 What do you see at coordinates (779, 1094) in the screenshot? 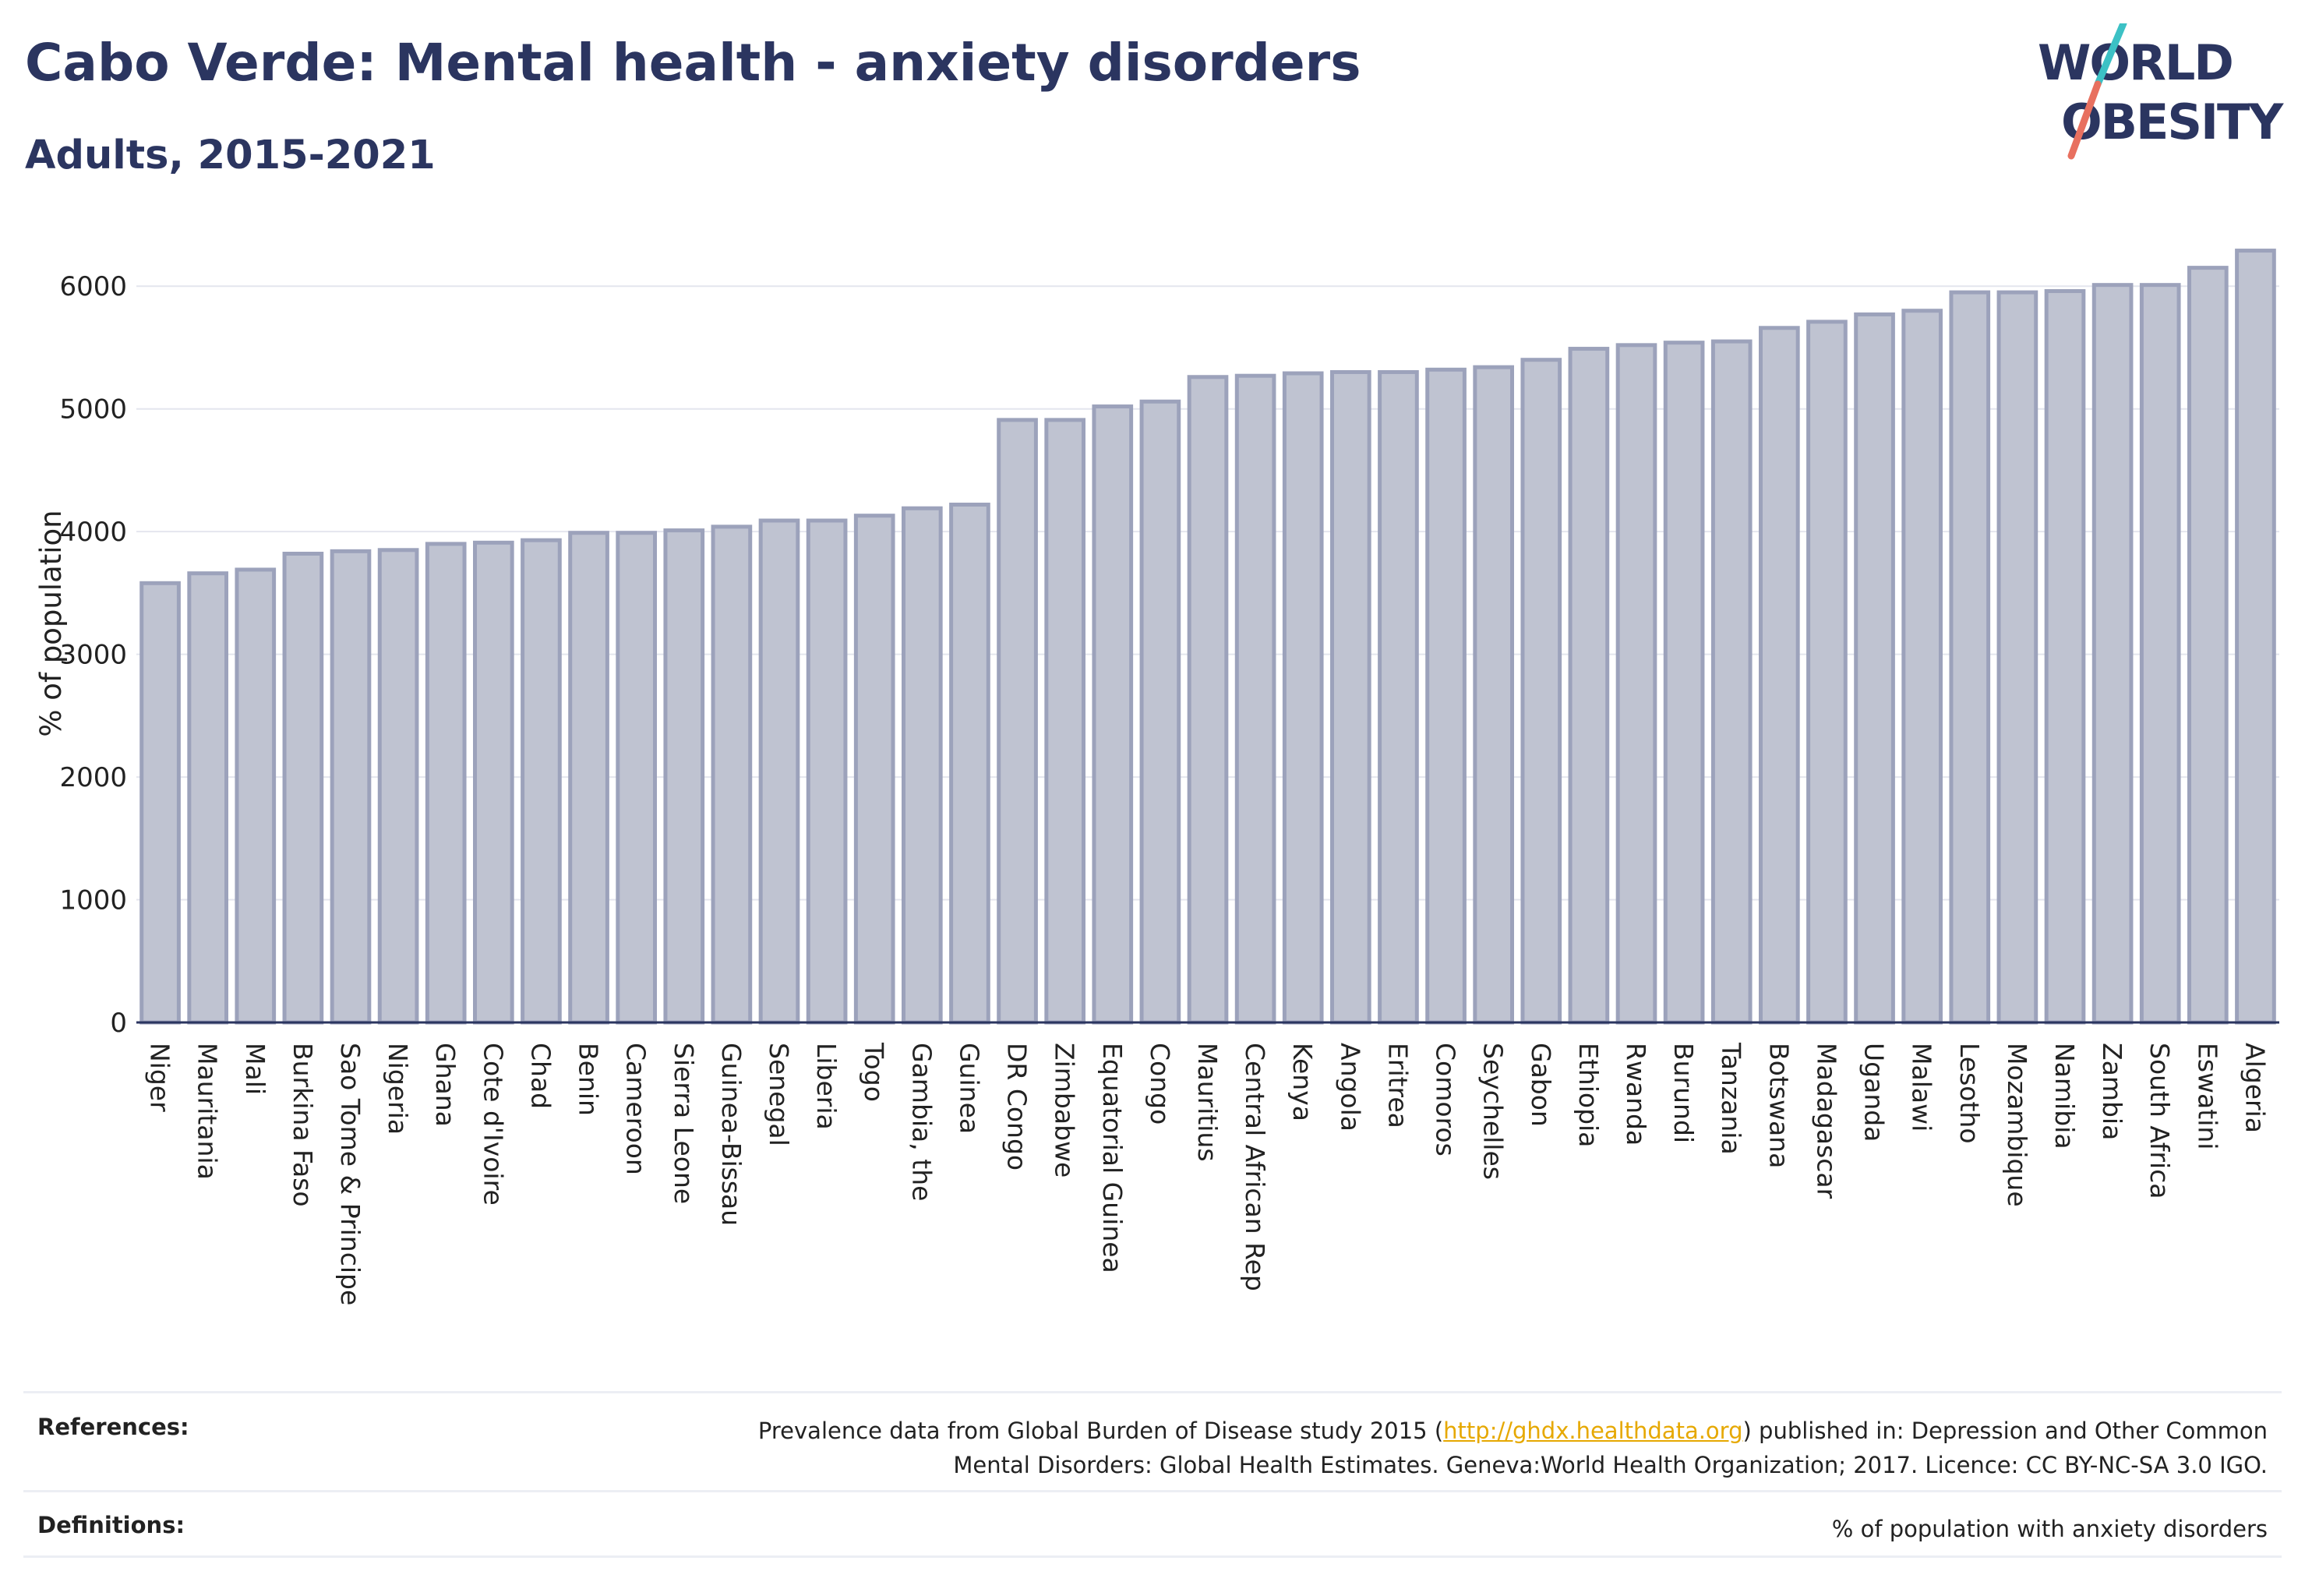
I see `x-tick-label: Senegal` at bounding box center [779, 1094].